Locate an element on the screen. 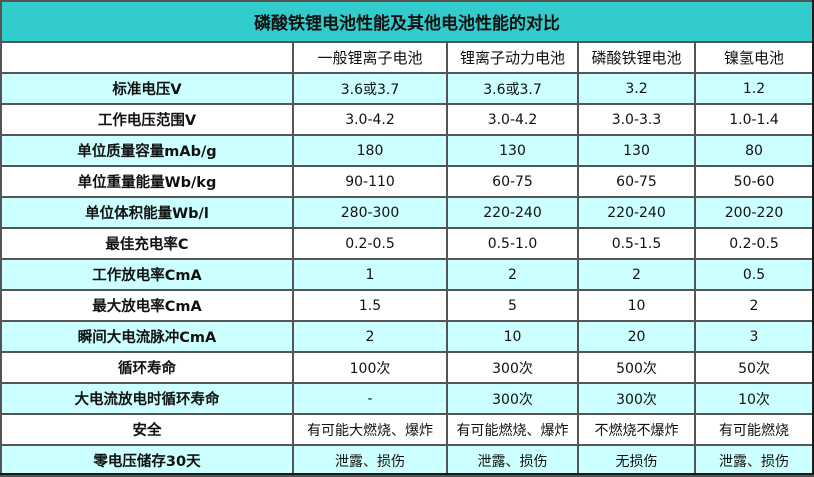 The height and width of the screenshot is (477, 814). cell-value: 0.5-1.0 is located at coordinates (512, 243).